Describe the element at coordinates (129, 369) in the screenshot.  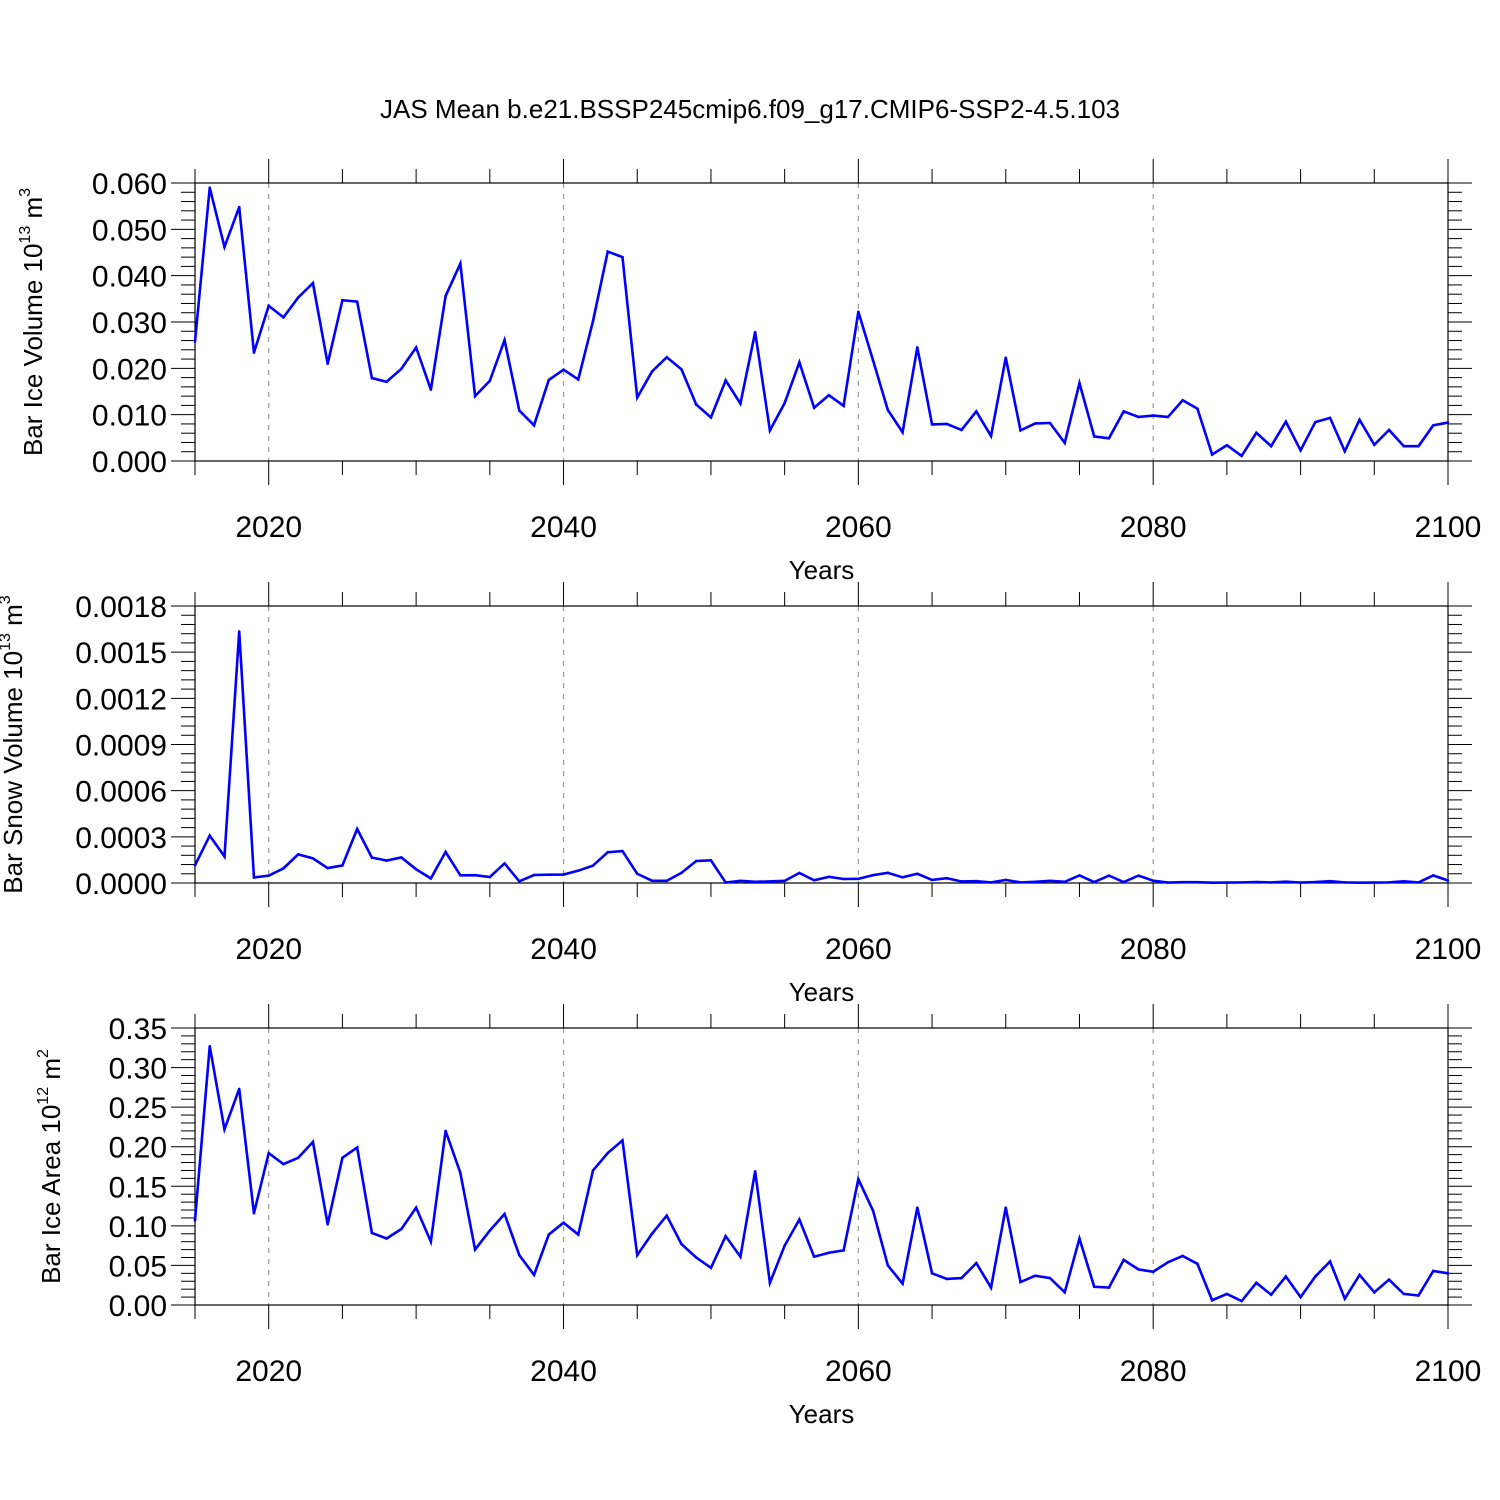
I see `y-tick-label: 0.020` at that location.